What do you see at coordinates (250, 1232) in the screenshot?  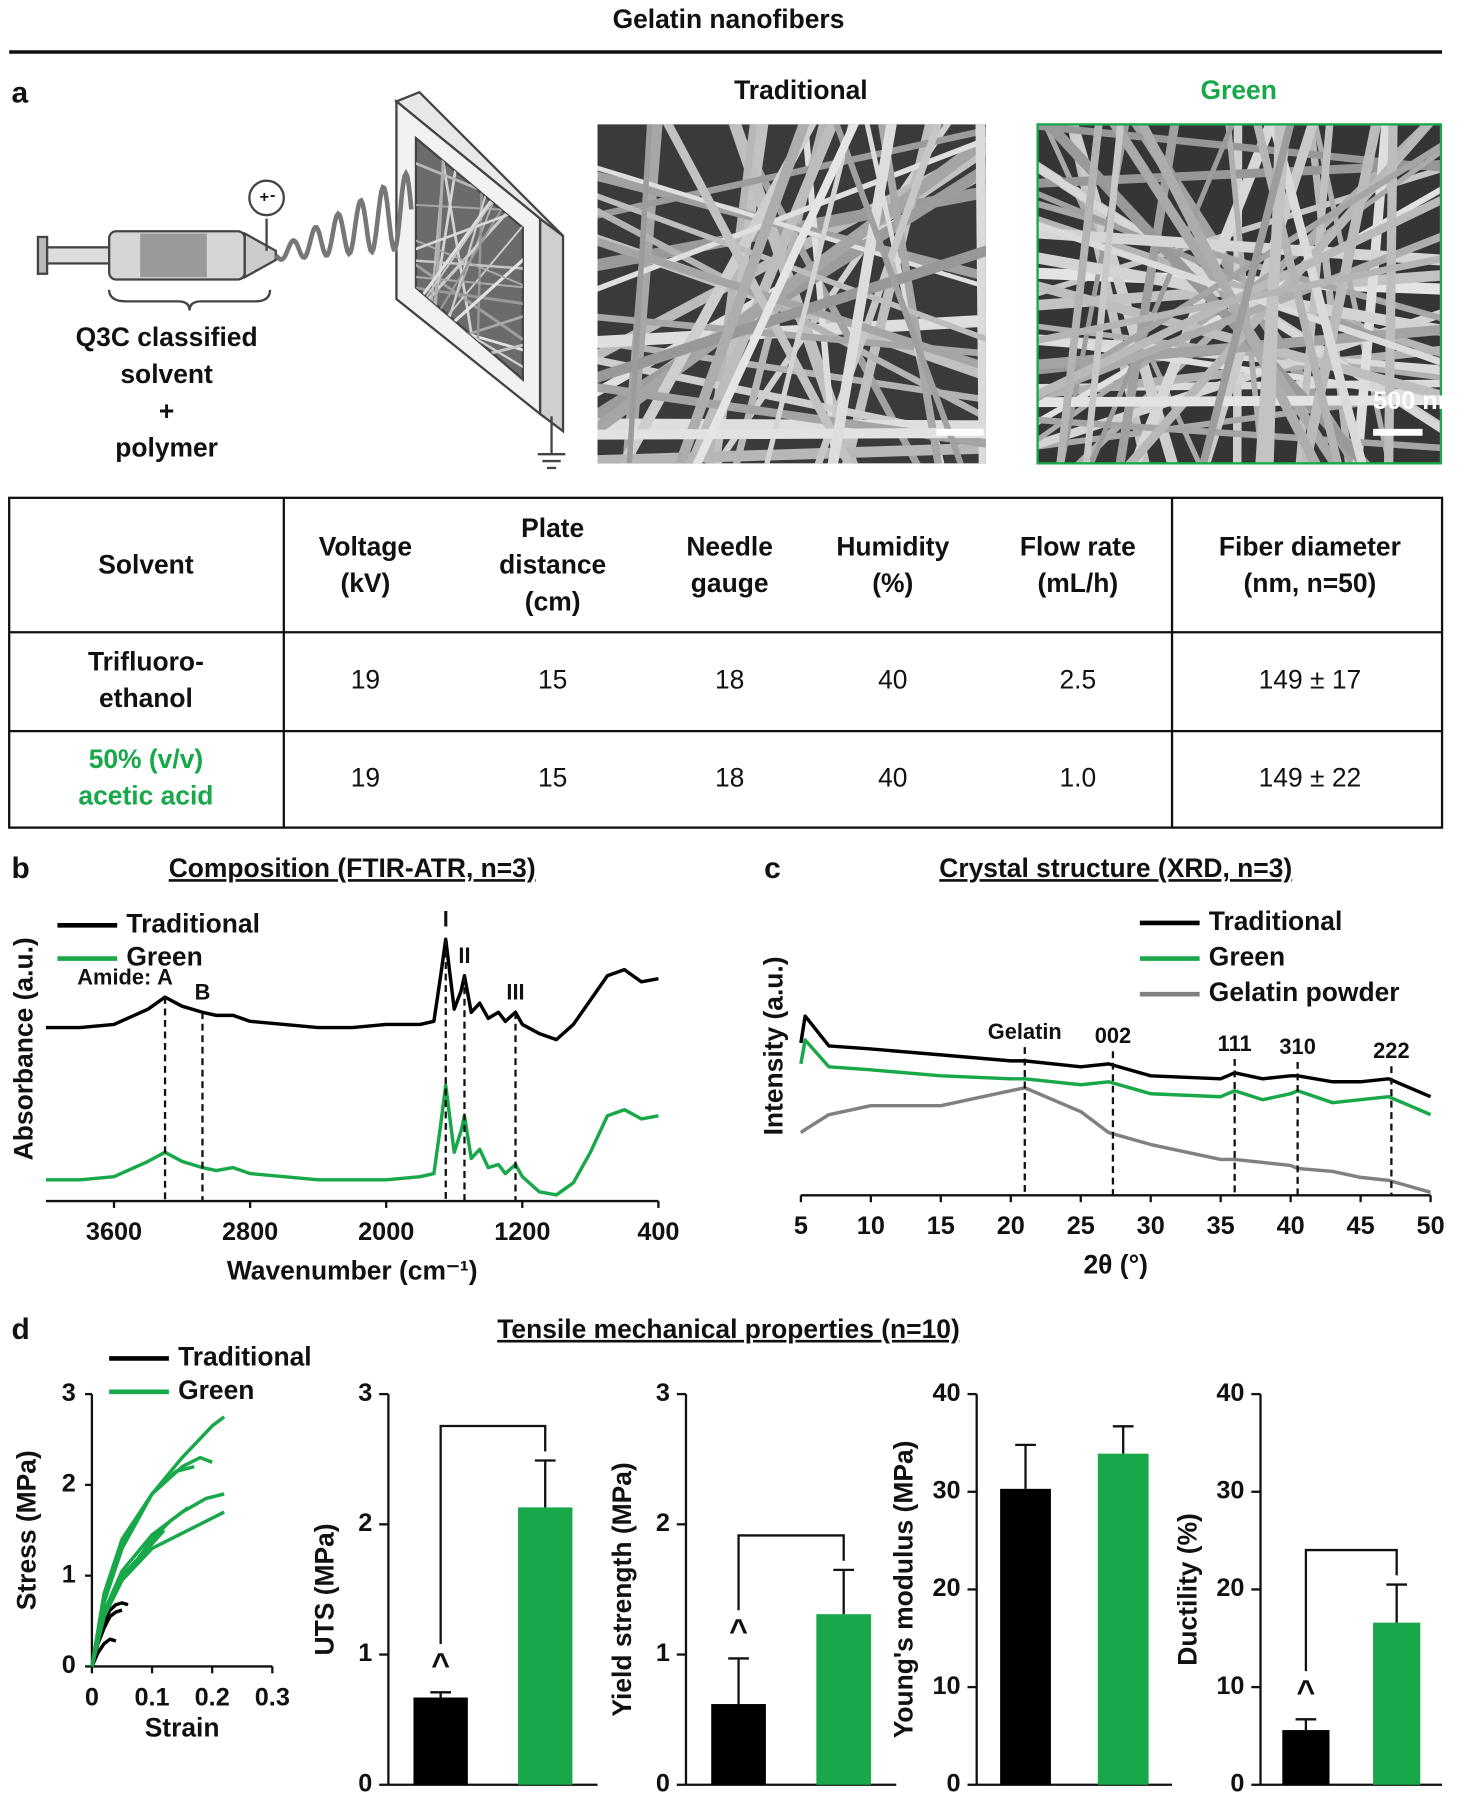 I see `x-tick-label: 2800` at bounding box center [250, 1232].